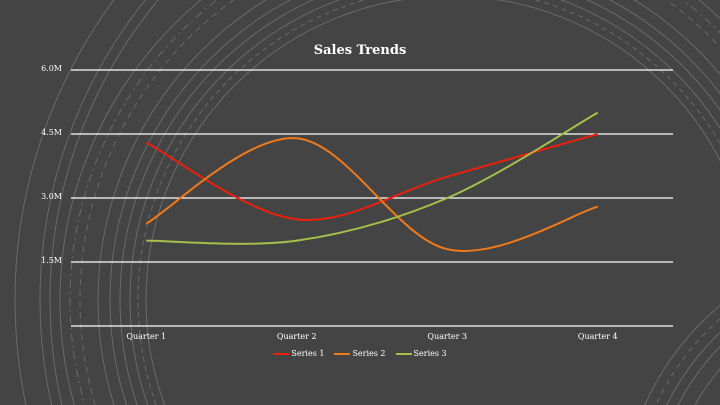 The image size is (720, 405). Describe the element at coordinates (430, 353) in the screenshot. I see `legend-label: Series 3` at that location.